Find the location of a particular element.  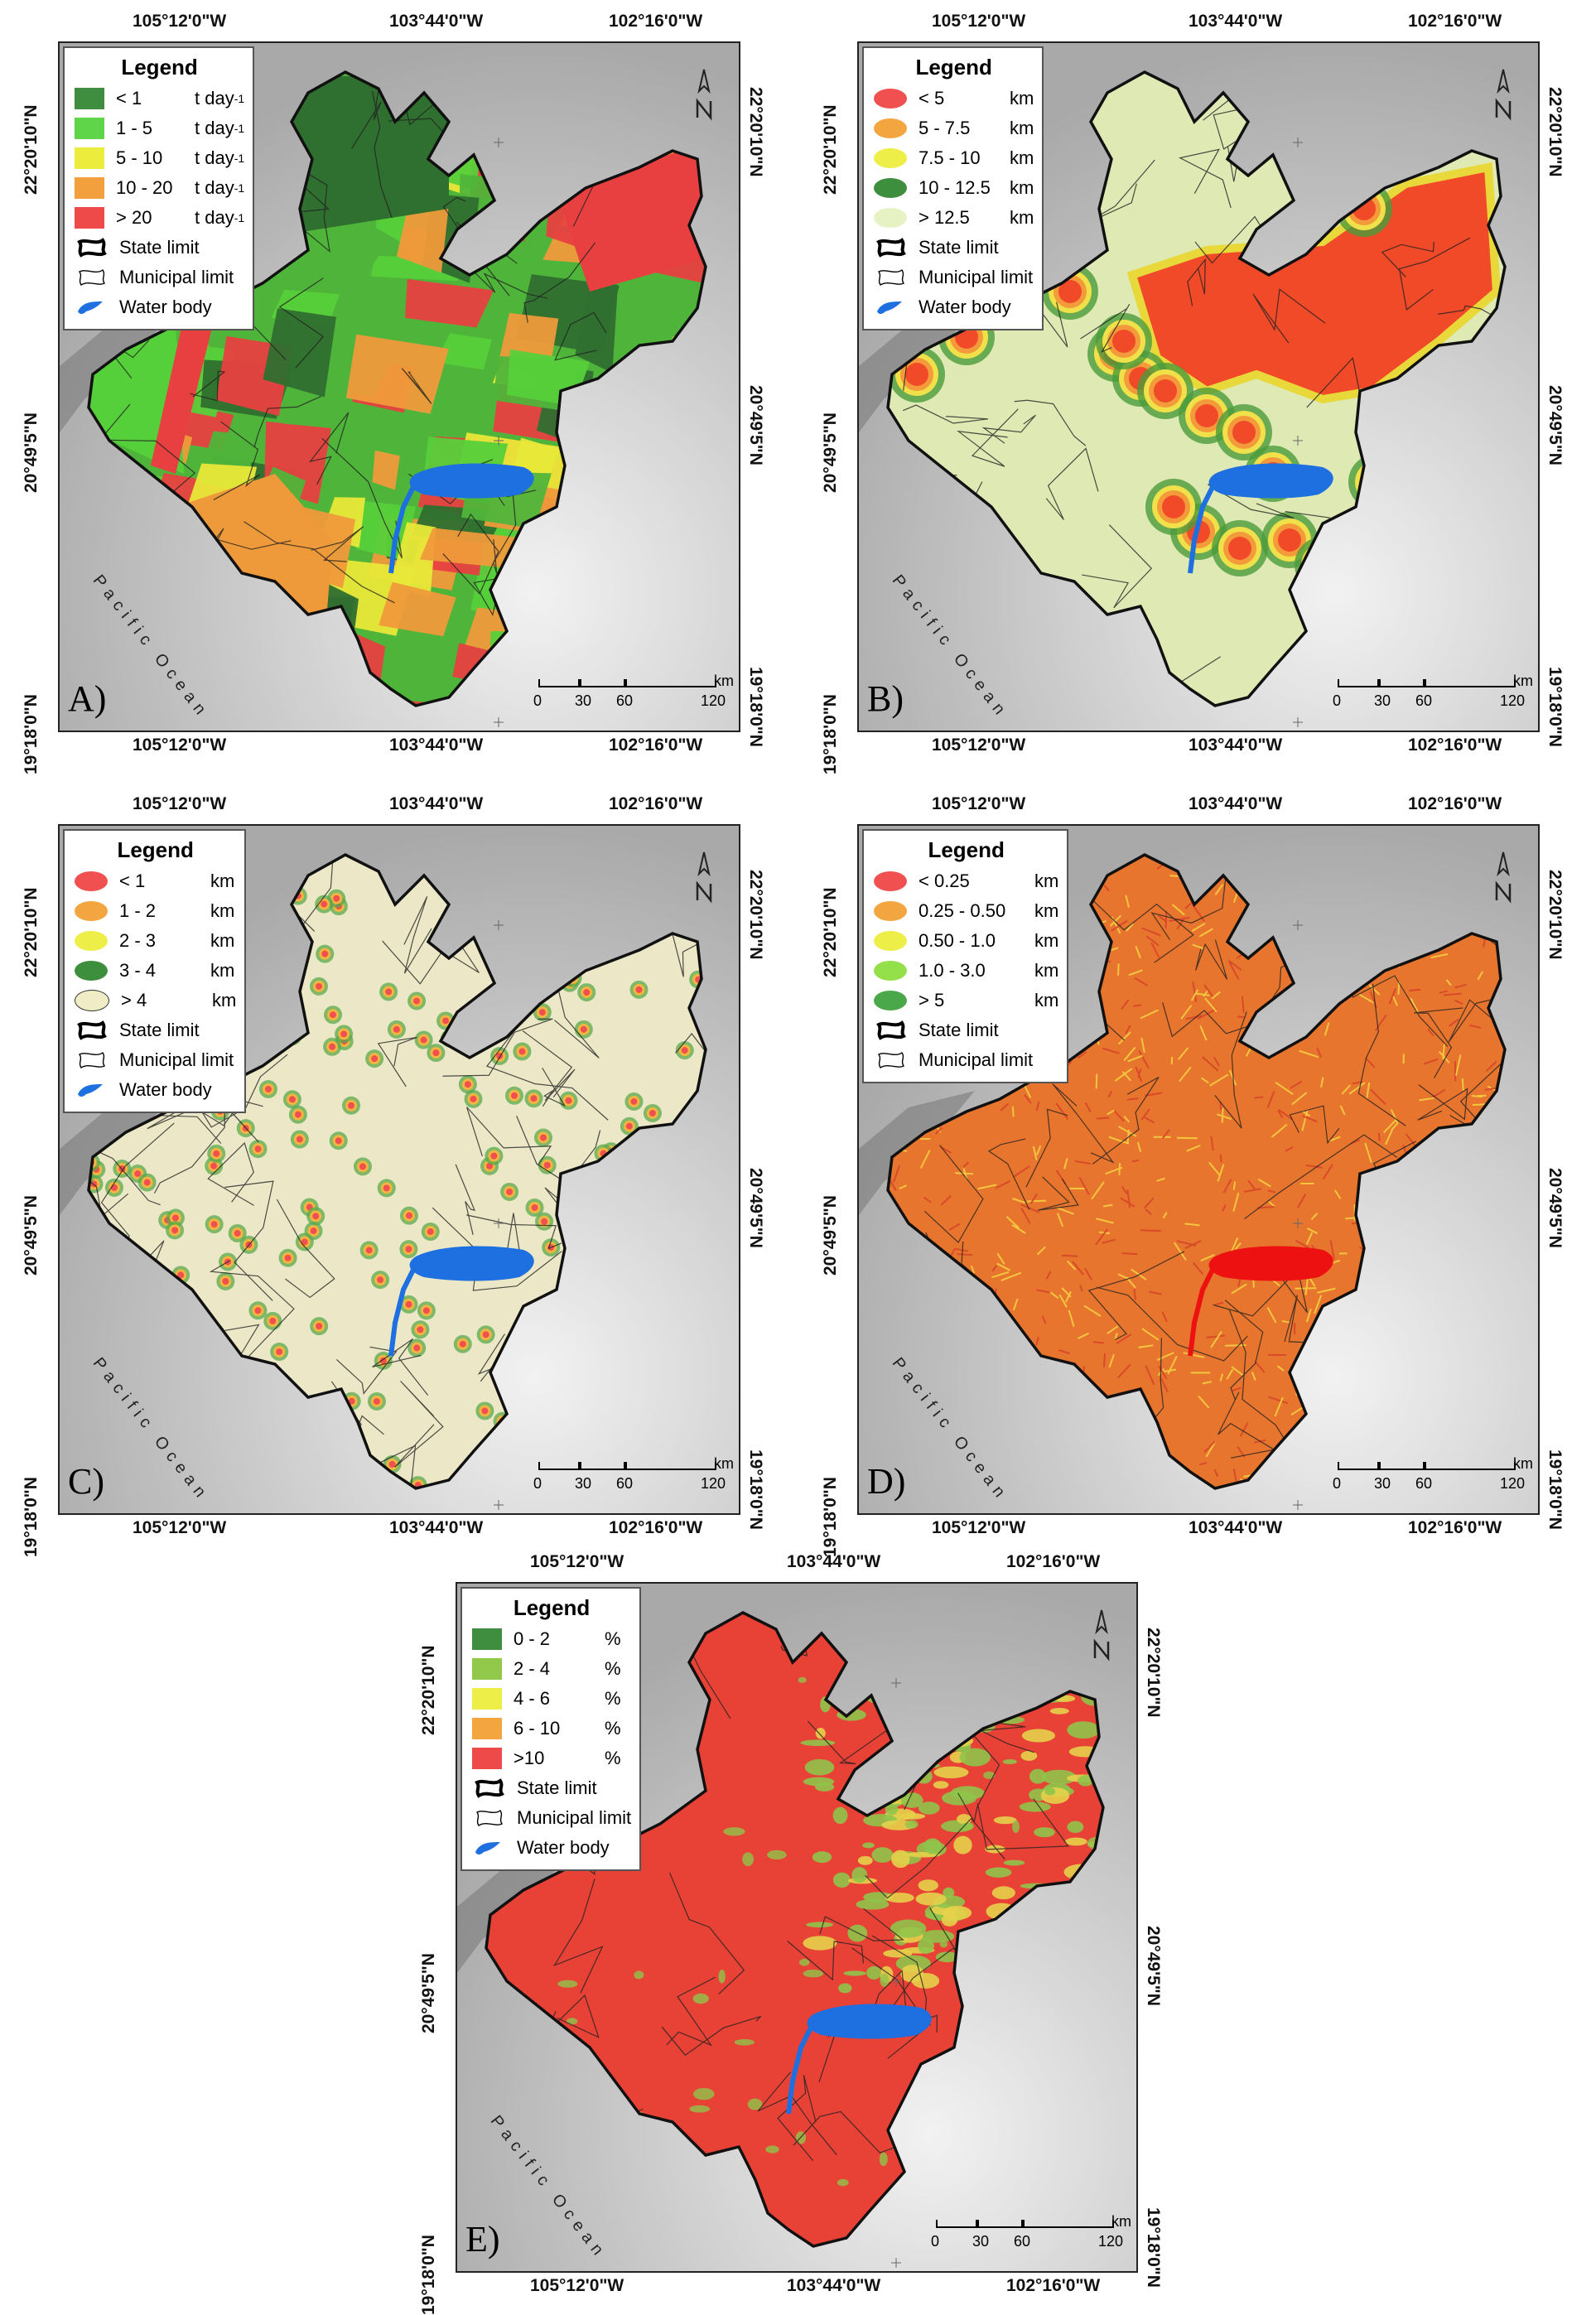

legend-range: 5 - 10 is located at coordinates (155, 158).